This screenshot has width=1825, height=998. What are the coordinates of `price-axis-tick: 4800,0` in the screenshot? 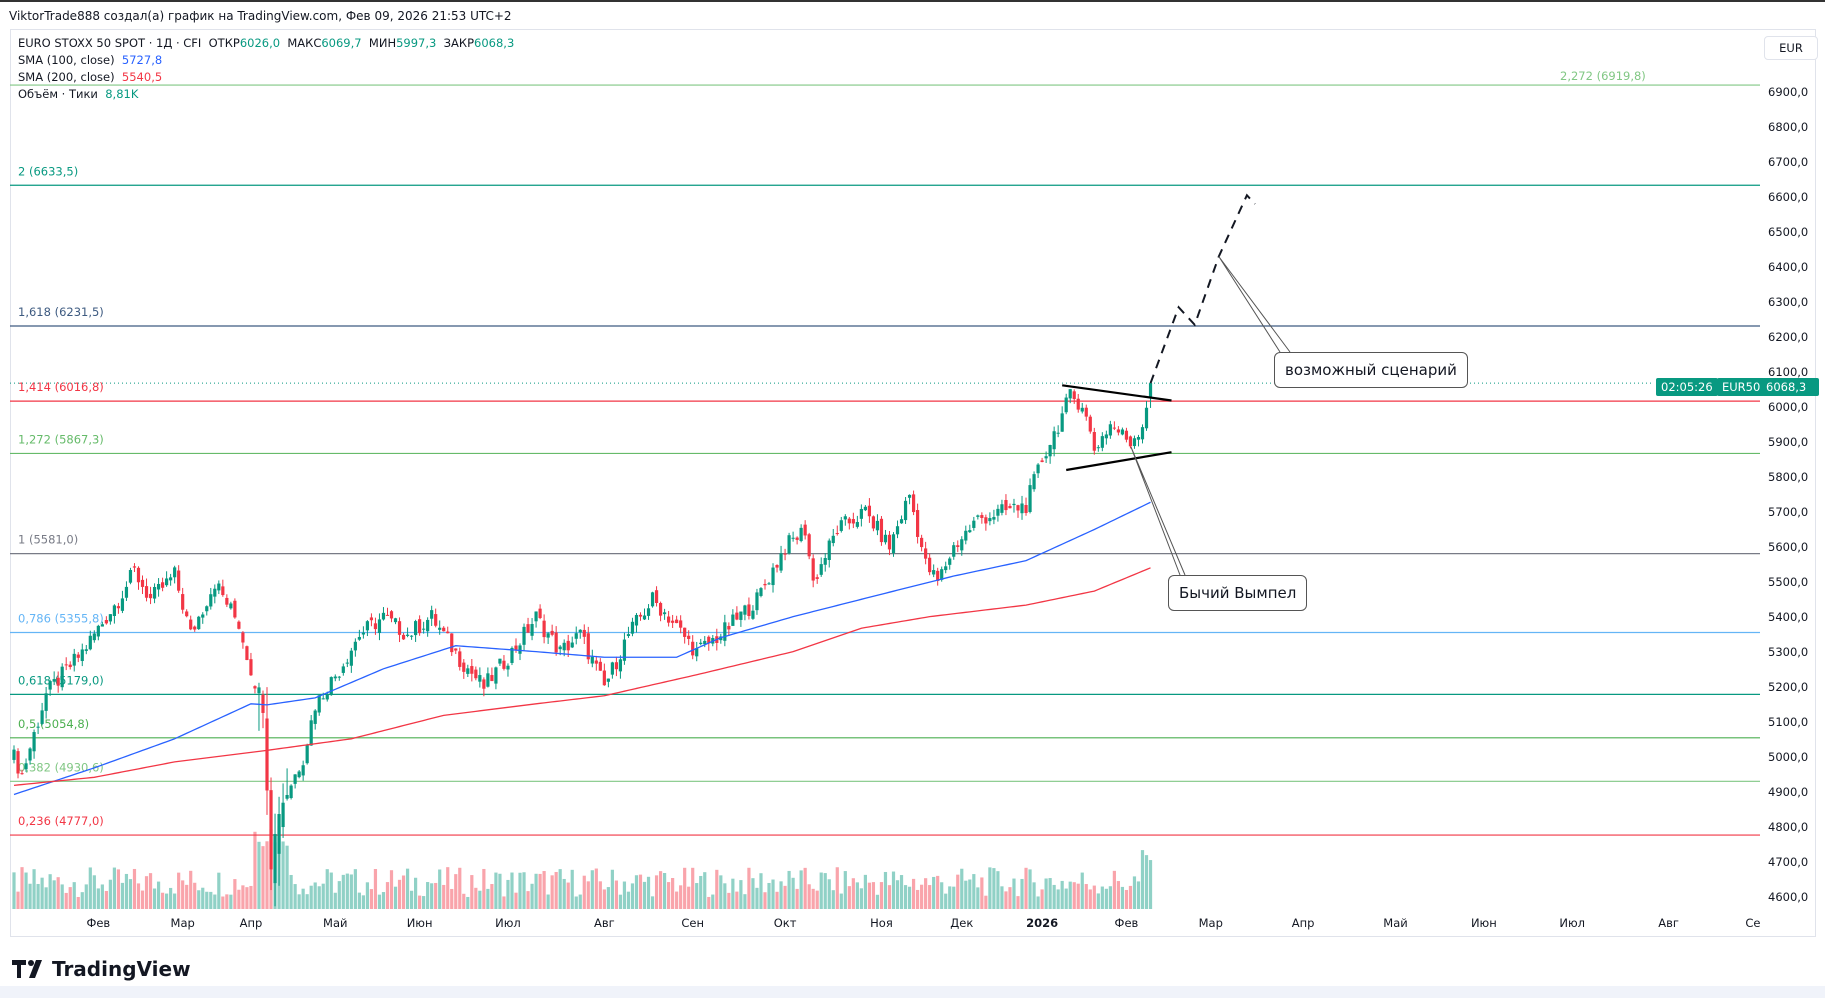 It's located at (1788, 827).